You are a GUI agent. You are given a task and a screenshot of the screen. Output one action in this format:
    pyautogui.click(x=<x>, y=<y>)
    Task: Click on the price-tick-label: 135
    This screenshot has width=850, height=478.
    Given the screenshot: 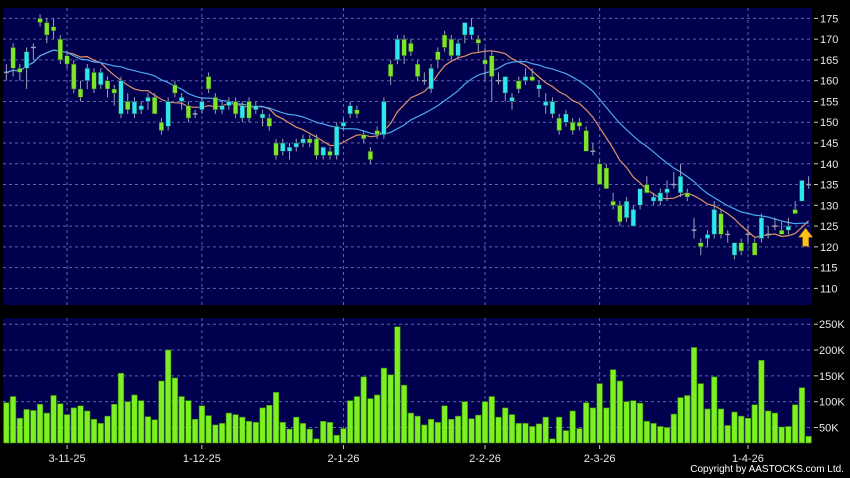 What is the action you would take?
    pyautogui.click(x=829, y=186)
    